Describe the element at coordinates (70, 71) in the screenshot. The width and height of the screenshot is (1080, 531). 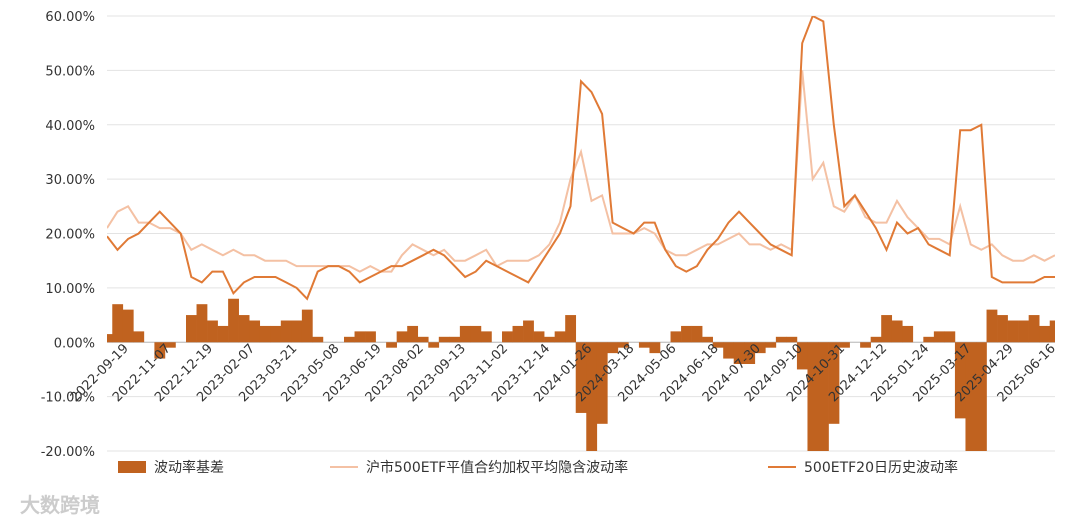
I see `y-tick-label: 50.00%` at that location.